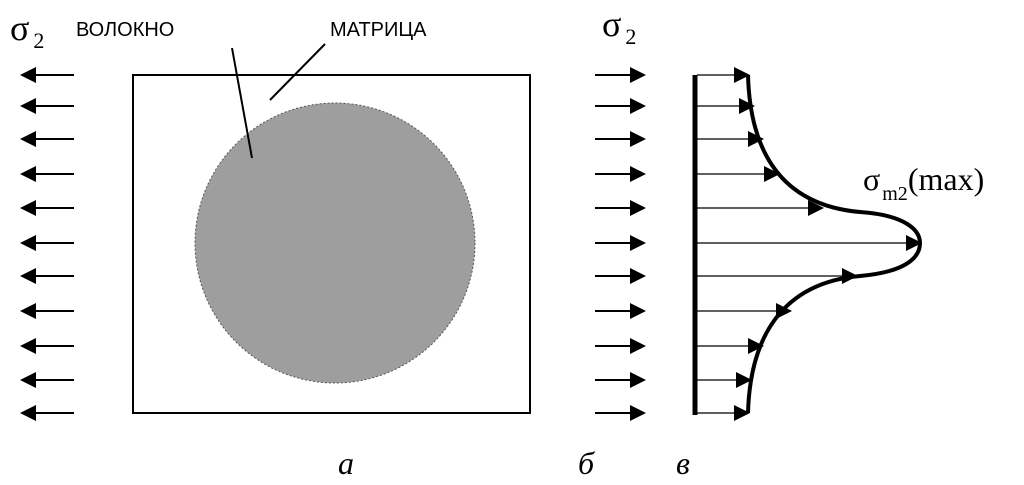 The height and width of the screenshot is (485, 1024). I want to click on matrix-label: МАТРИЦА, so click(378, 30).